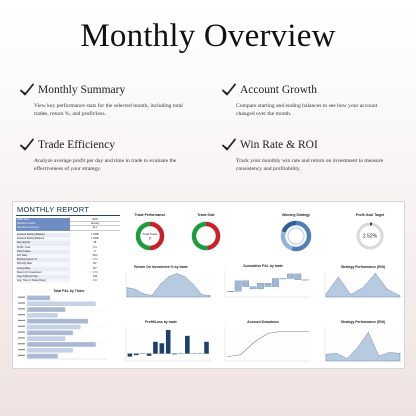  Describe the element at coordinates (161, 322) in the screenshot. I see `chart-title: Profit/Loss by trade` at that location.